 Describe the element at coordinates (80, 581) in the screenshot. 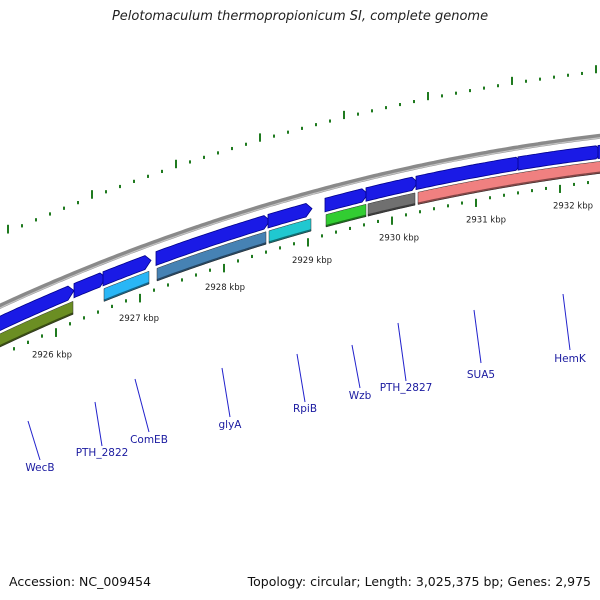

I see `accession-text: Accession: NC_009454` at that location.